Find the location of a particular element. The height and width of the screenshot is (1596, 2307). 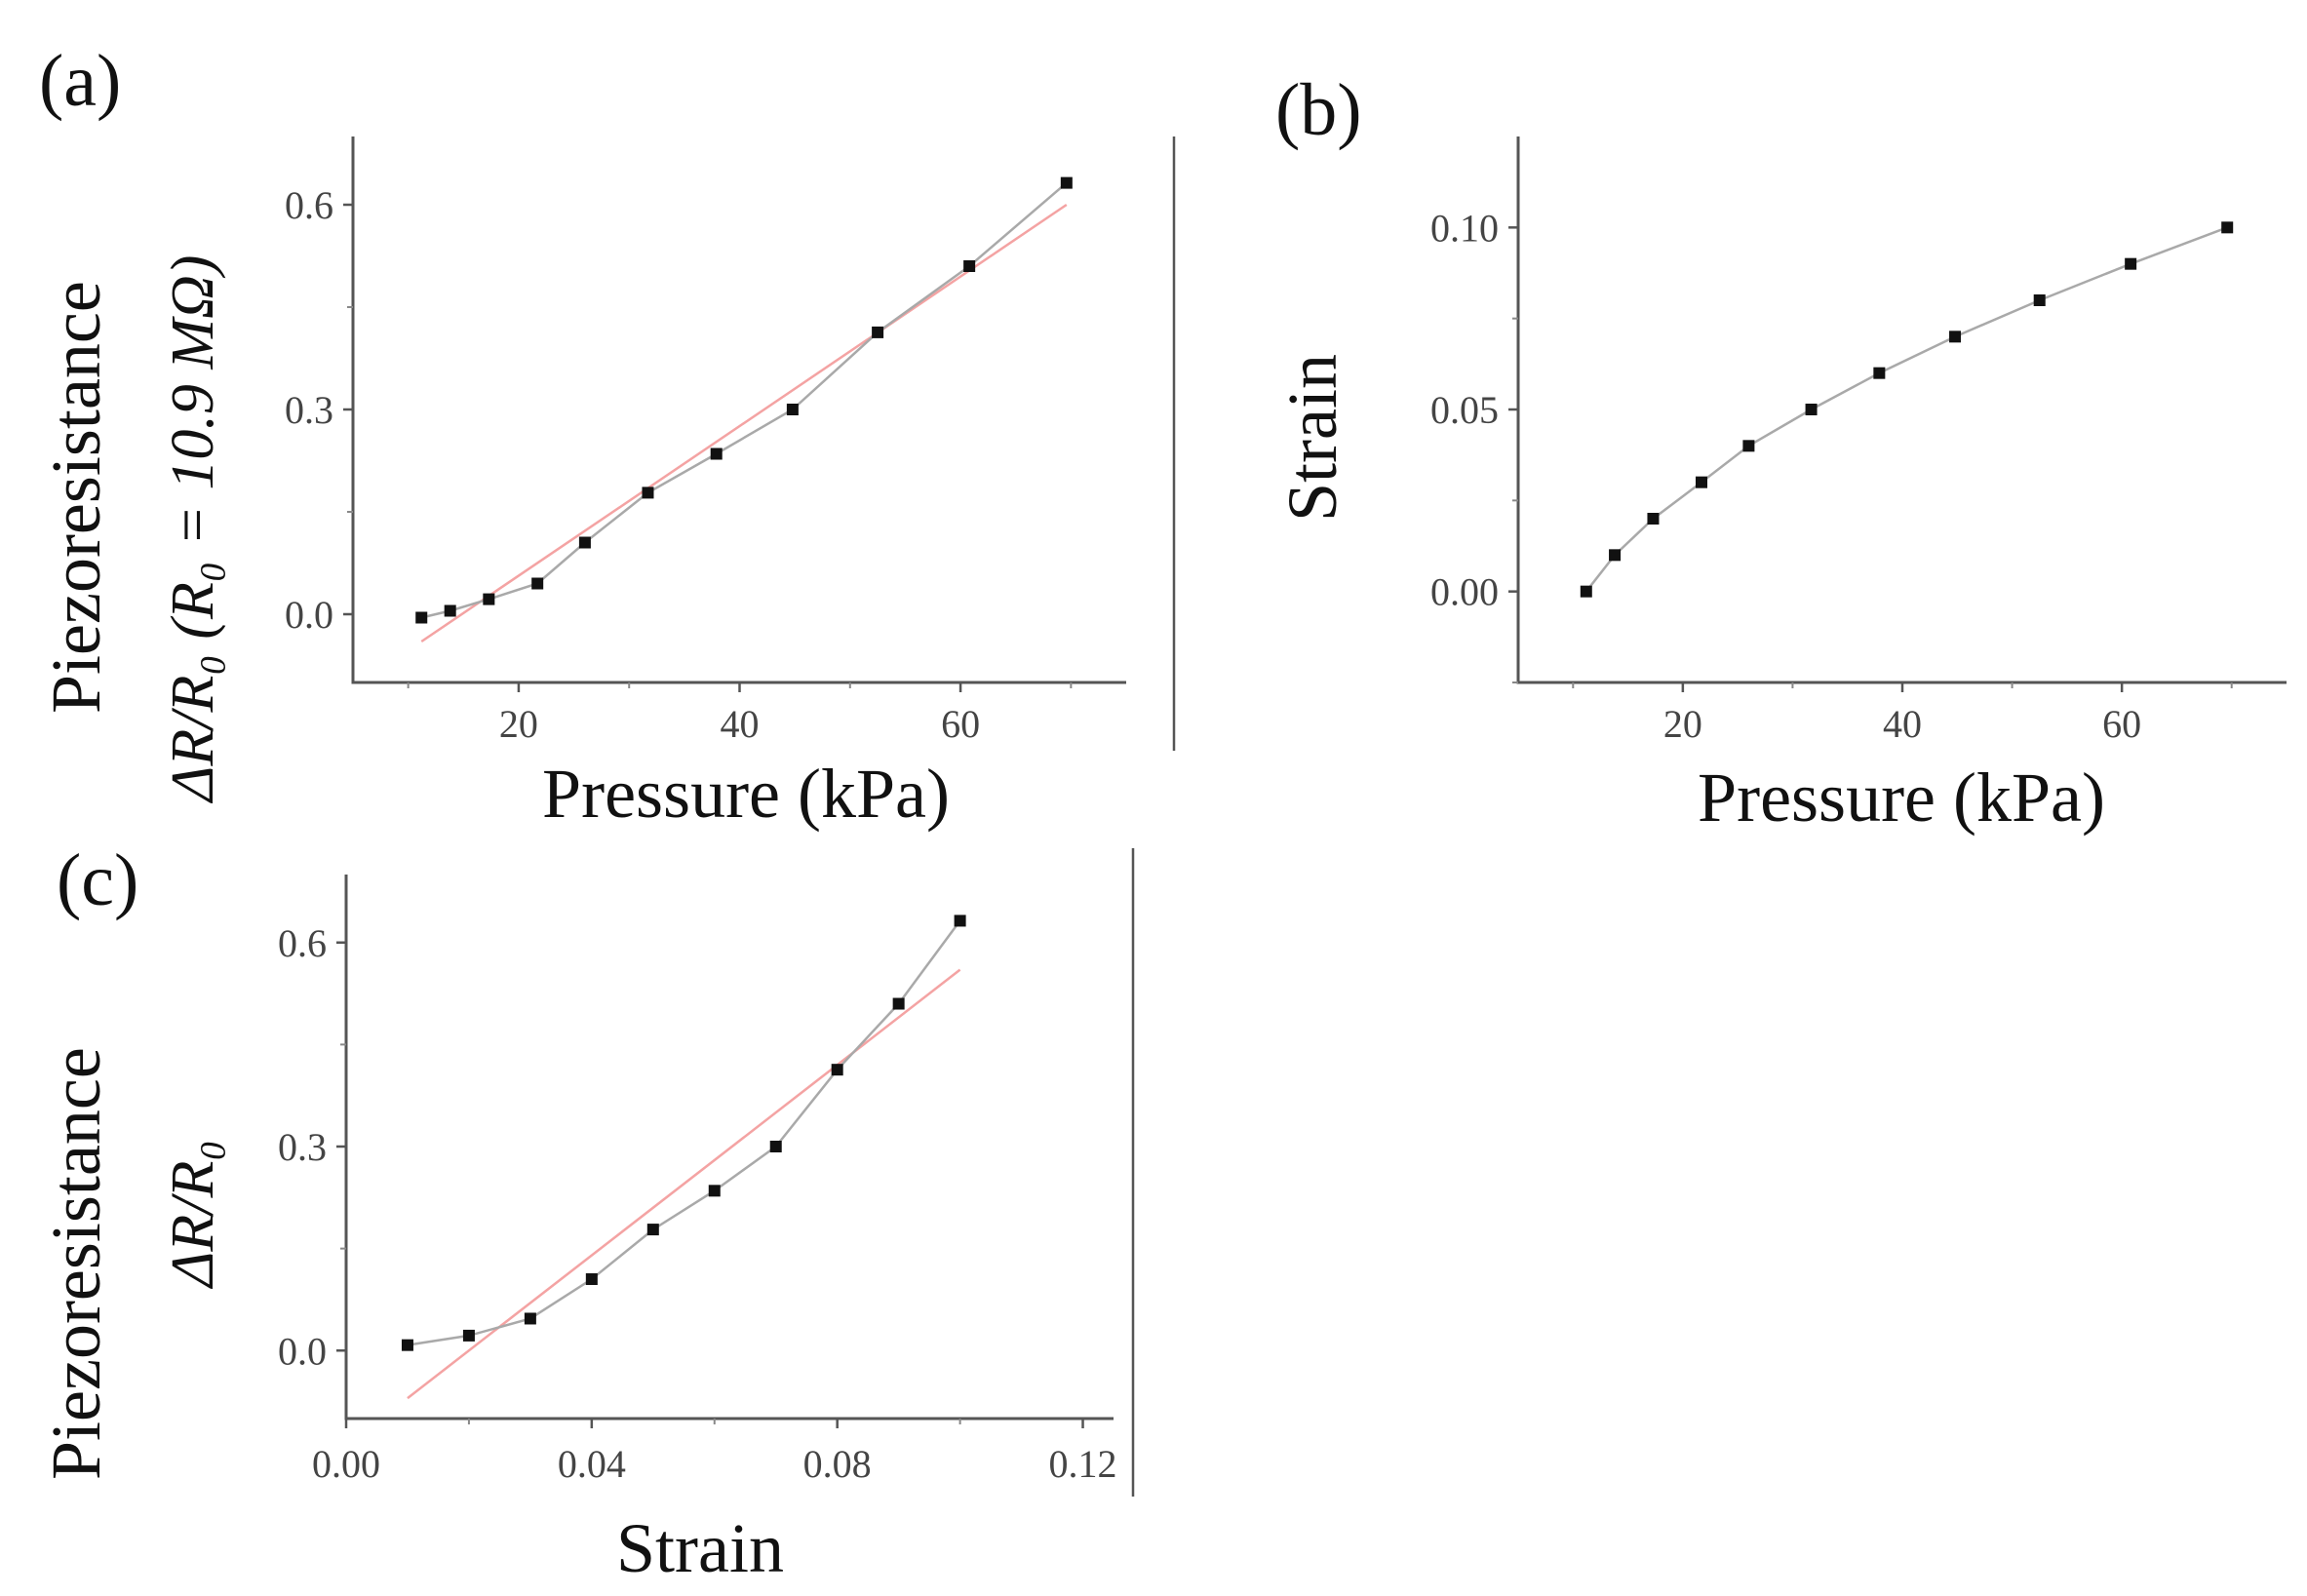

panel-b-label: (b) is located at coordinates (1318, 110).